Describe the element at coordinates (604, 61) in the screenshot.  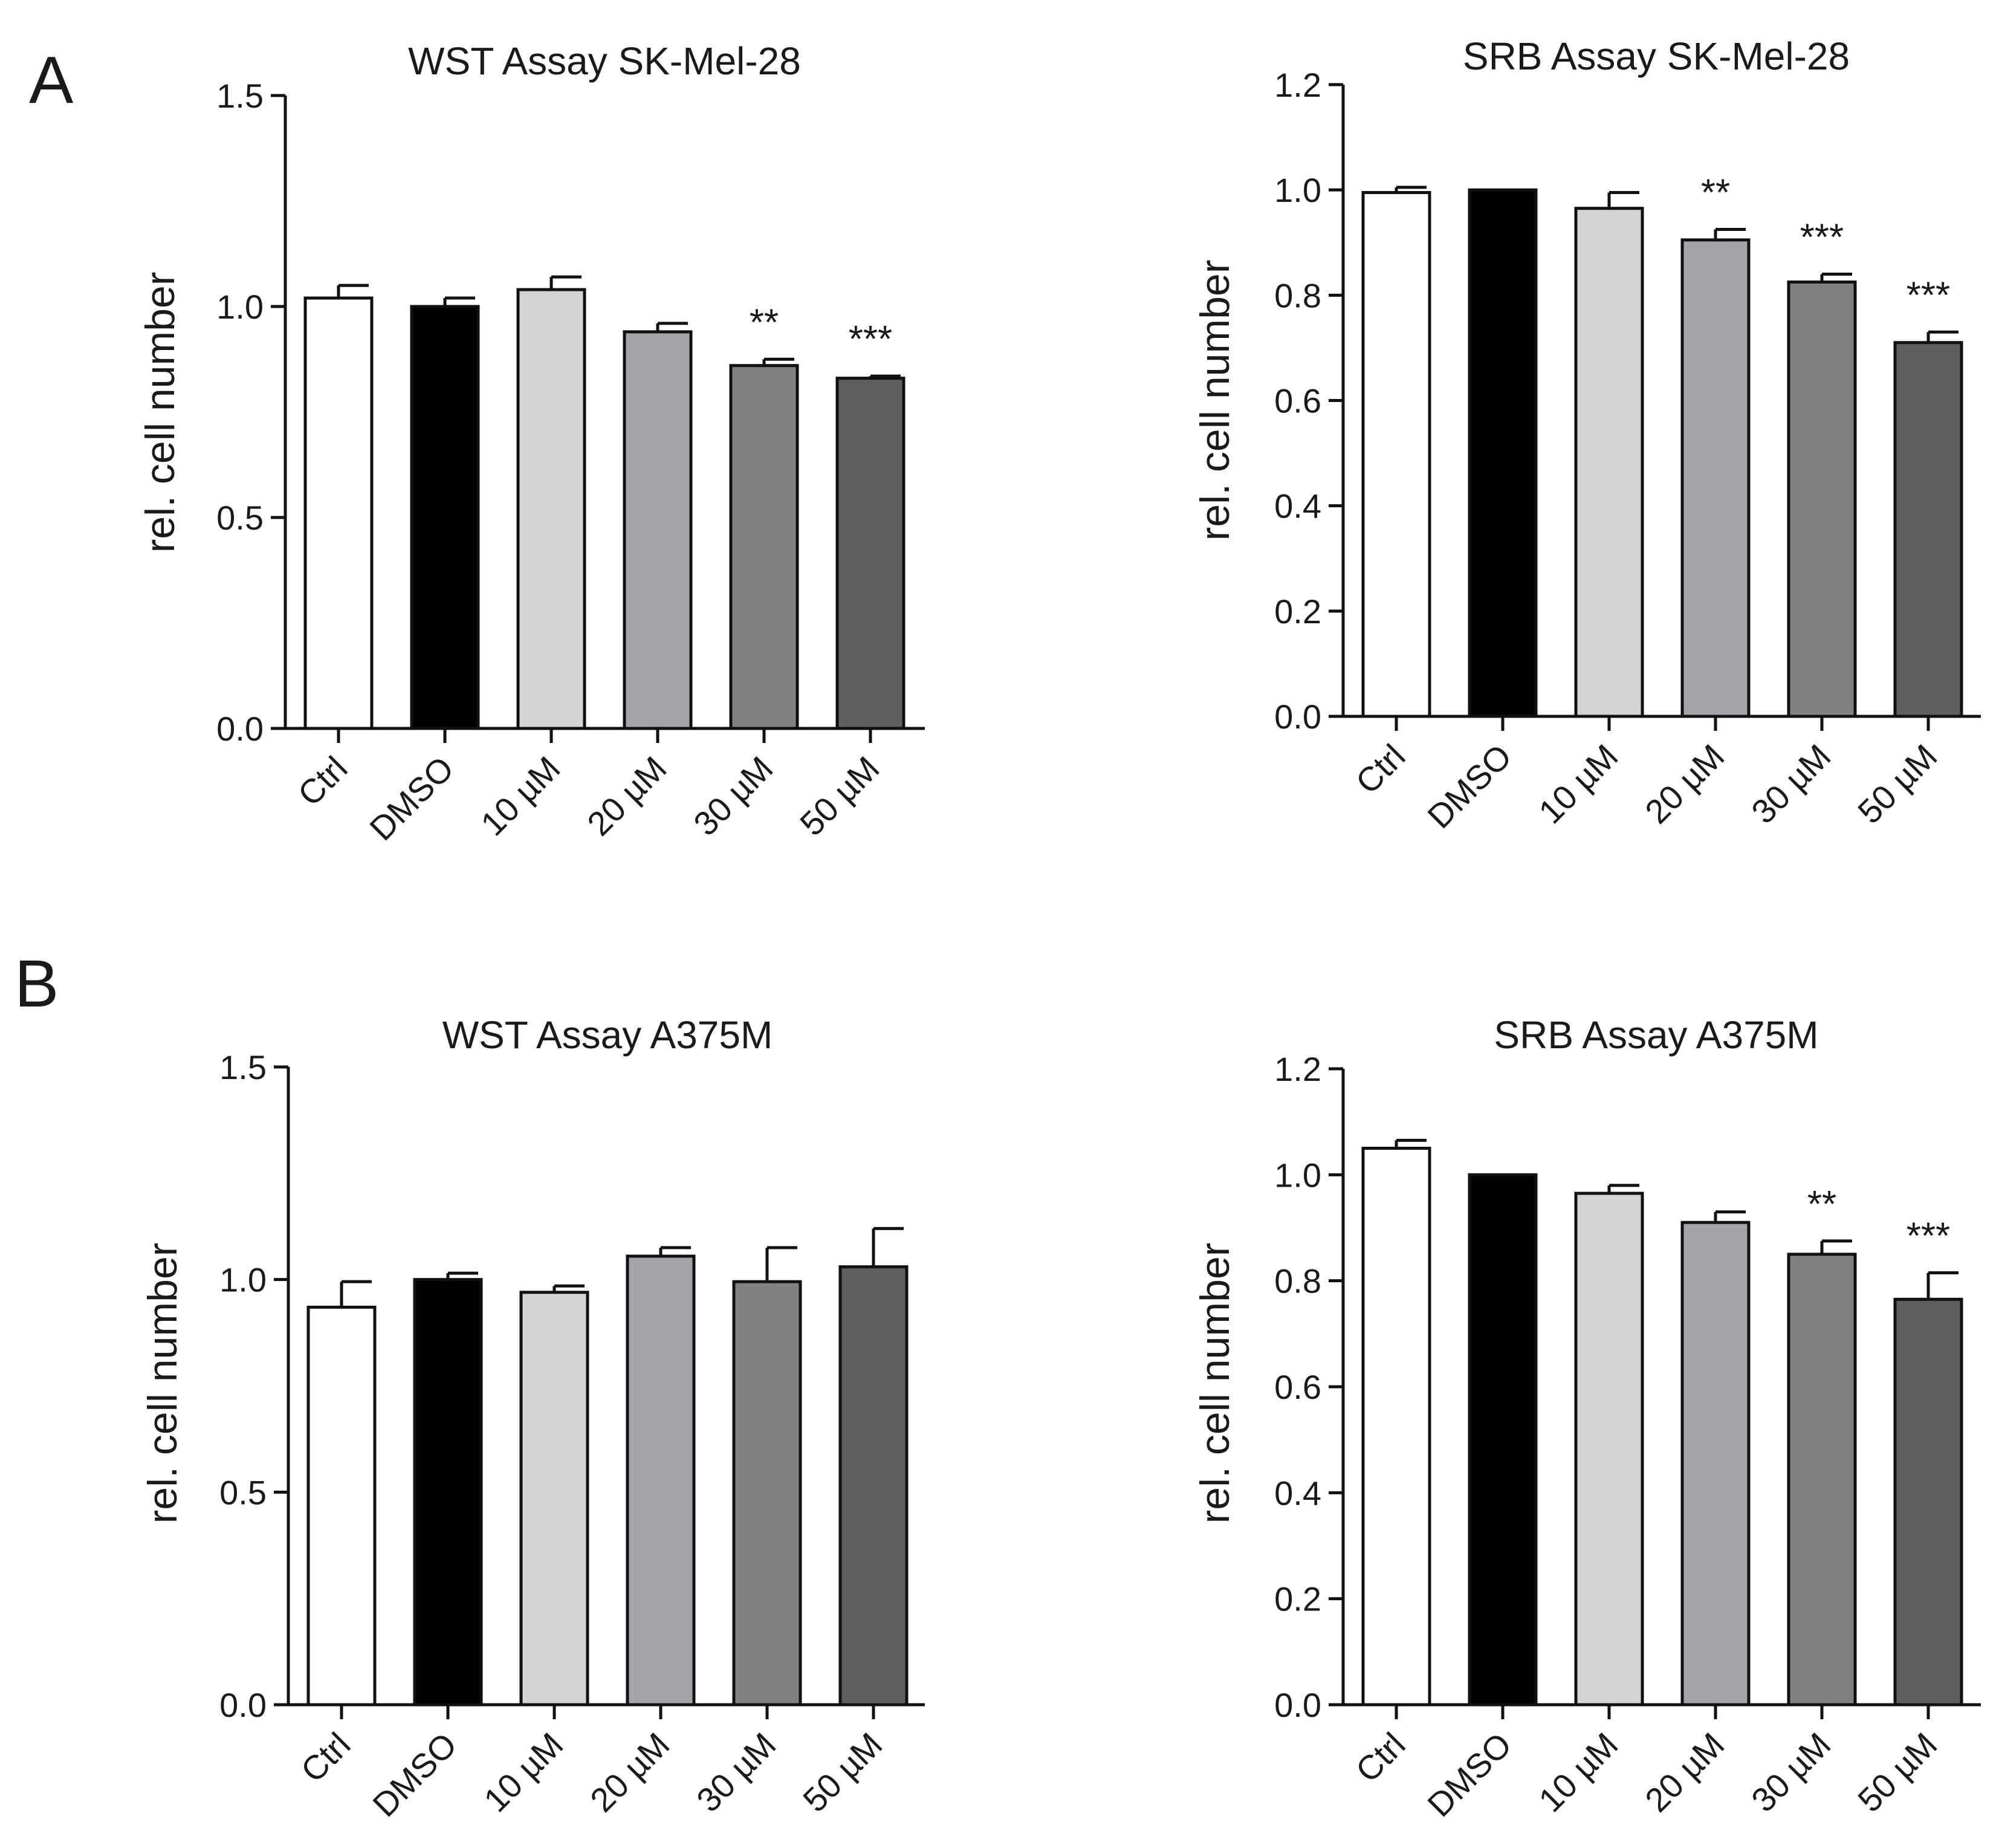
I see `chart-title: WST Assay SK-Mel-28` at that location.